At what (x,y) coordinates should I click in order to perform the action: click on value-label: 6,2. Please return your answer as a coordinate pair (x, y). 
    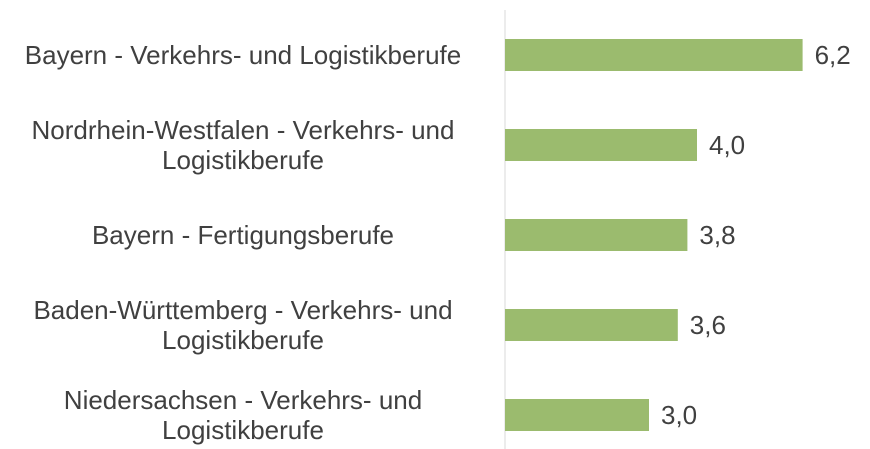
    Looking at the image, I should click on (833, 55).